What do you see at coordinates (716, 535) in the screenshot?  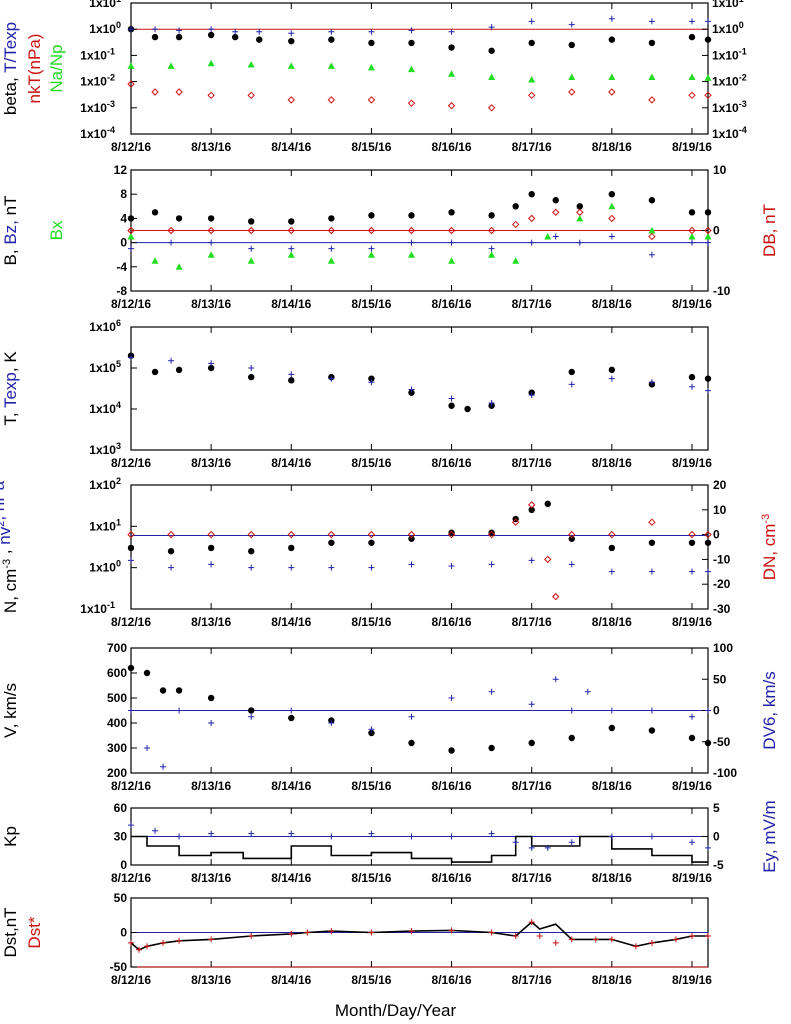 I see `right-tick-label: 0` at bounding box center [716, 535].